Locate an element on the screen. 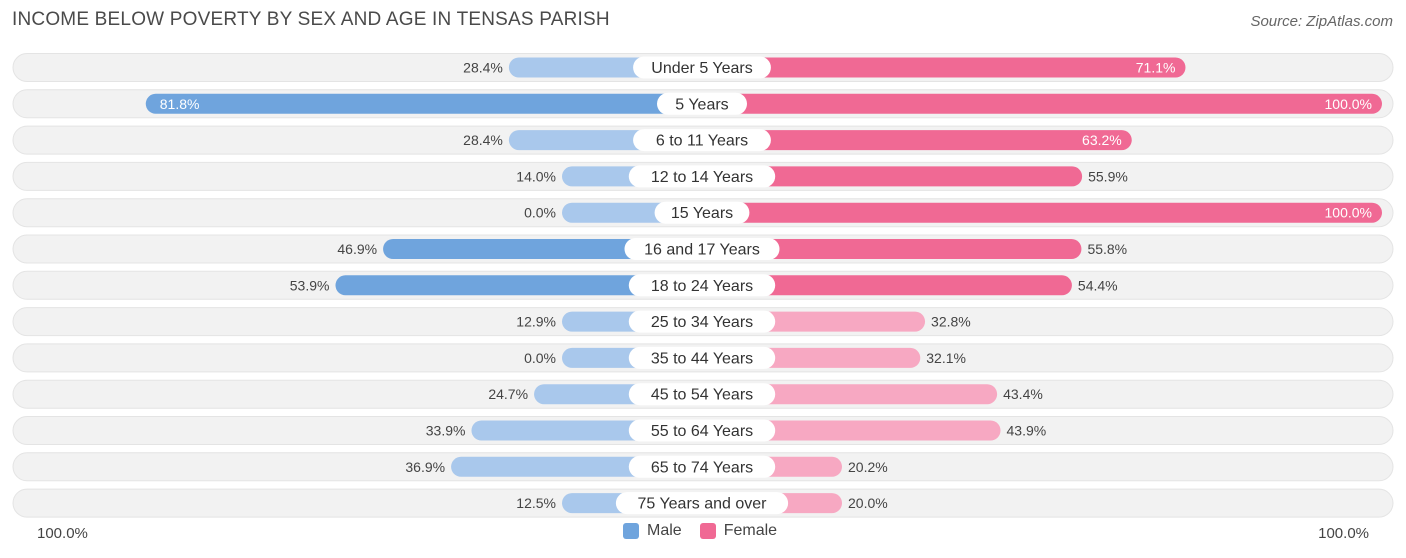 Image resolution: width=1406 pixels, height=558 pixels. value-label-female: 32.8% is located at coordinates (951, 322).